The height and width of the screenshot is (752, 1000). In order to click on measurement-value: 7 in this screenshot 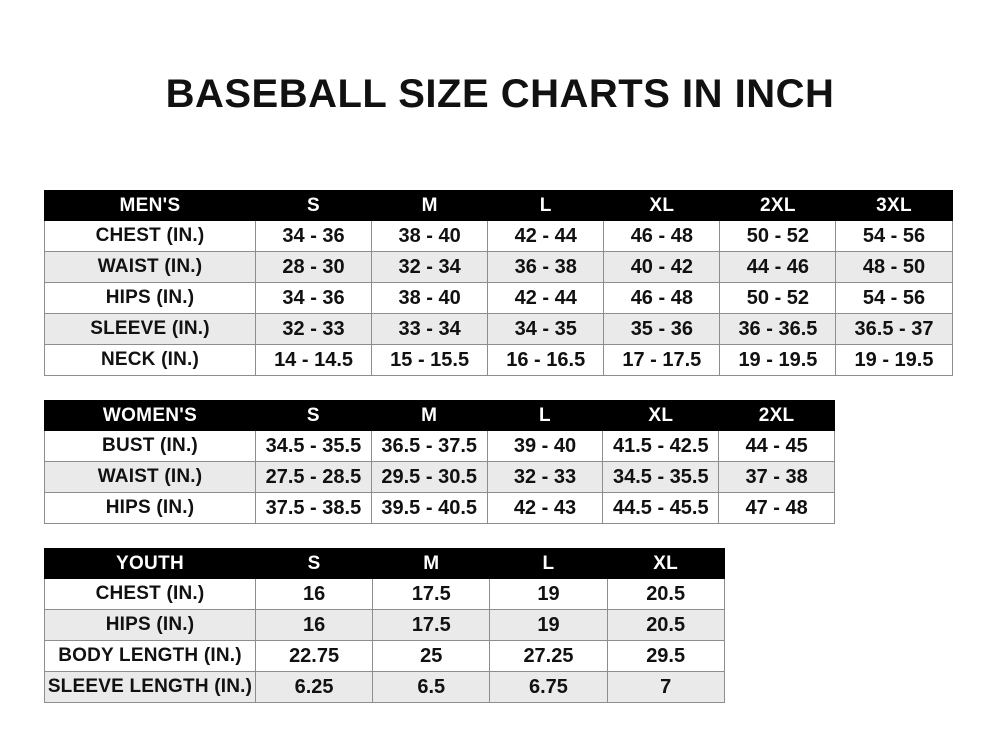, I will do `click(665, 687)`.